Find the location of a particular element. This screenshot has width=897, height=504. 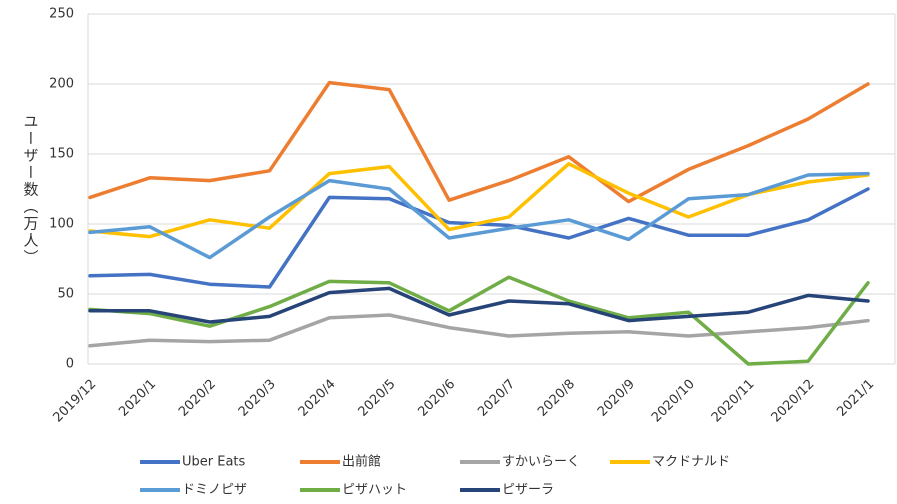

x-tick-label: 2020/12 is located at coordinates (793, 401).